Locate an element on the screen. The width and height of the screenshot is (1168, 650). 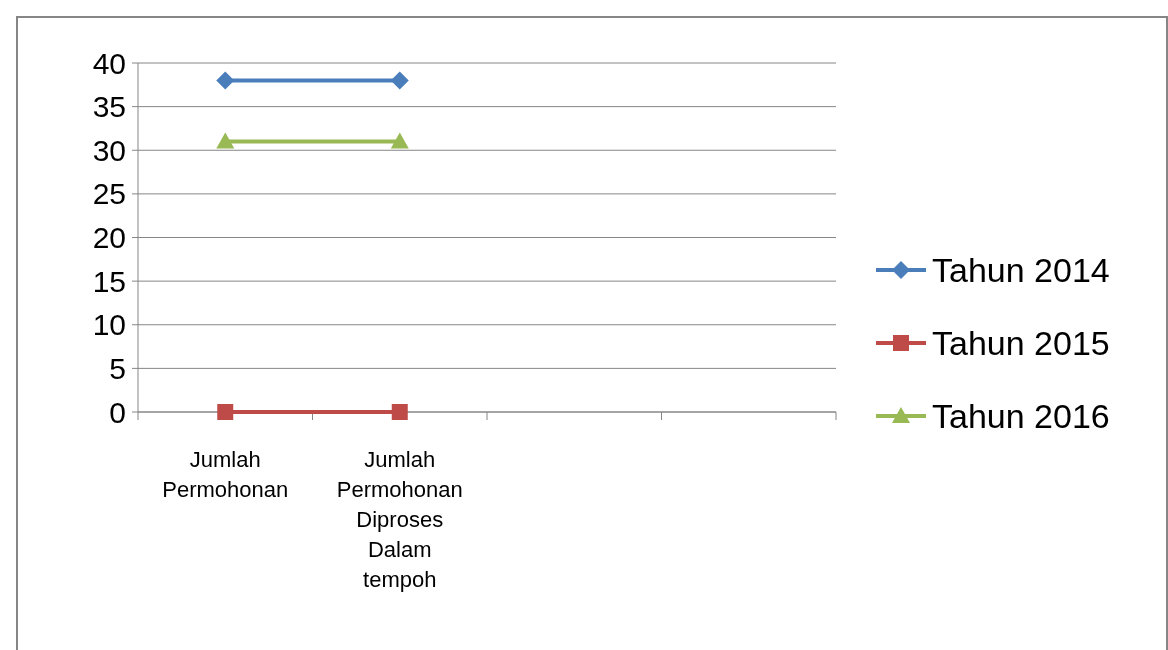
y-tick-label: 10 is located at coordinates (109, 325).